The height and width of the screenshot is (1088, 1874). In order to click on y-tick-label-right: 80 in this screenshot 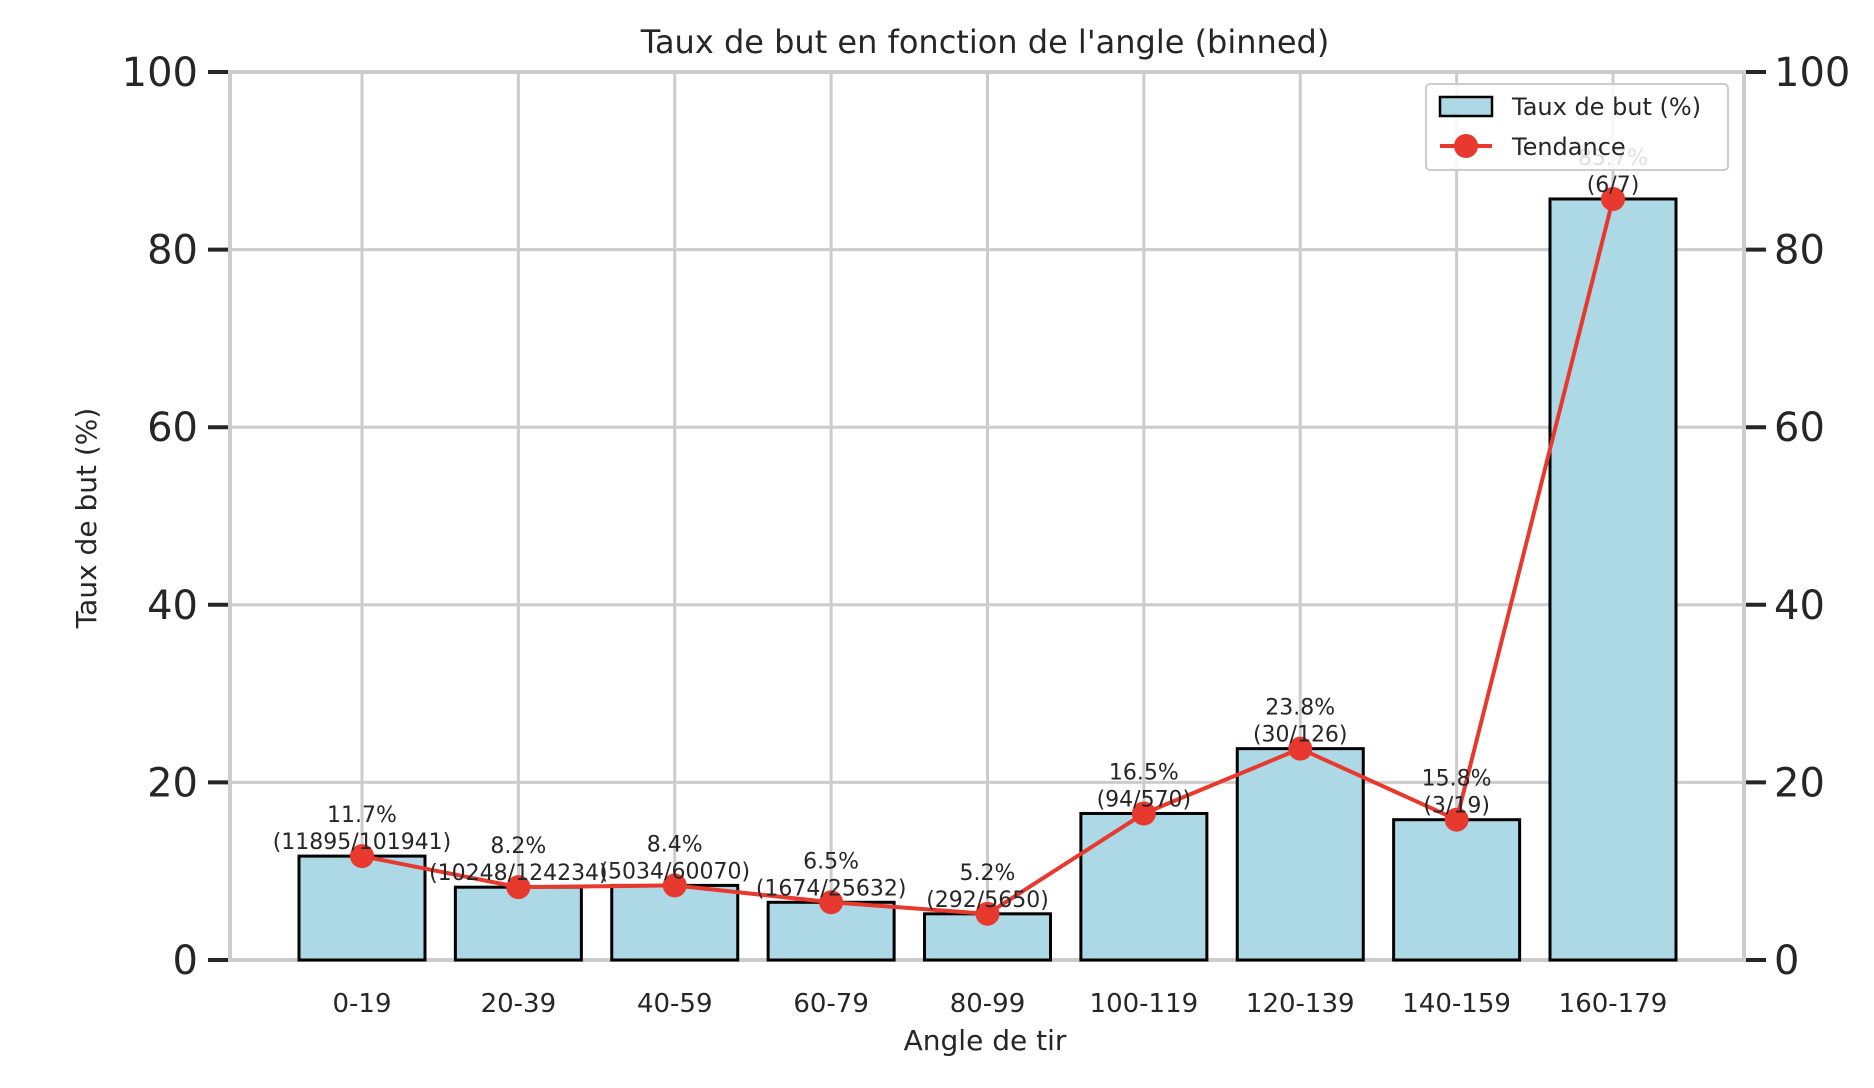, I will do `click(1799, 251)`.